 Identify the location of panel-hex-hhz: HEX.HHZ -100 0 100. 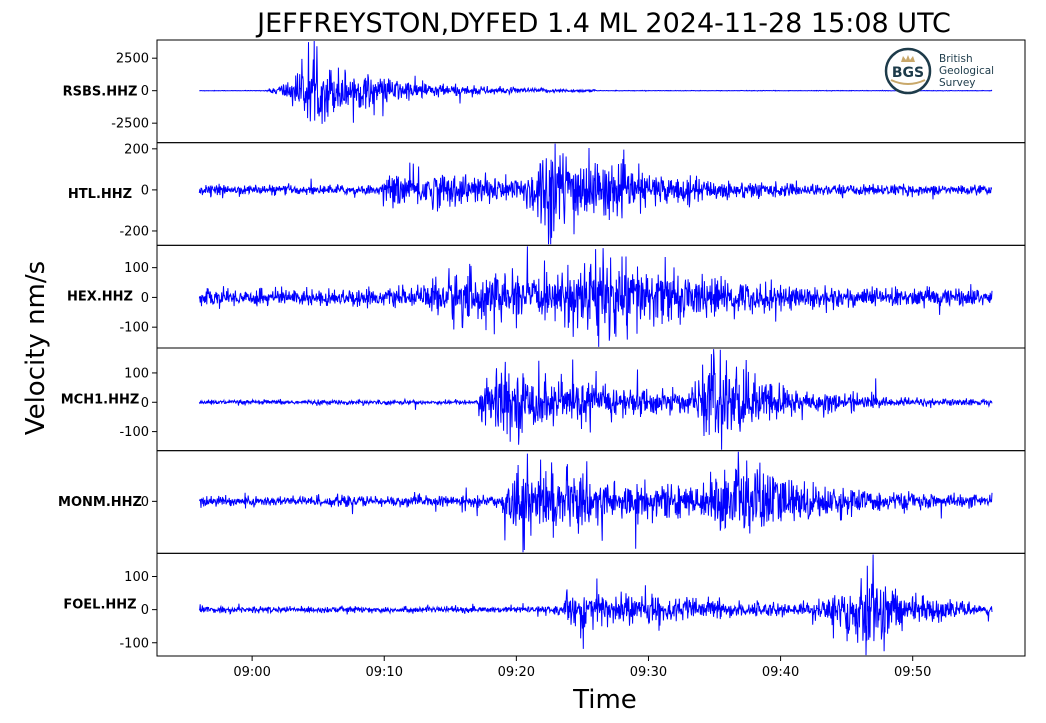
(546, 296).